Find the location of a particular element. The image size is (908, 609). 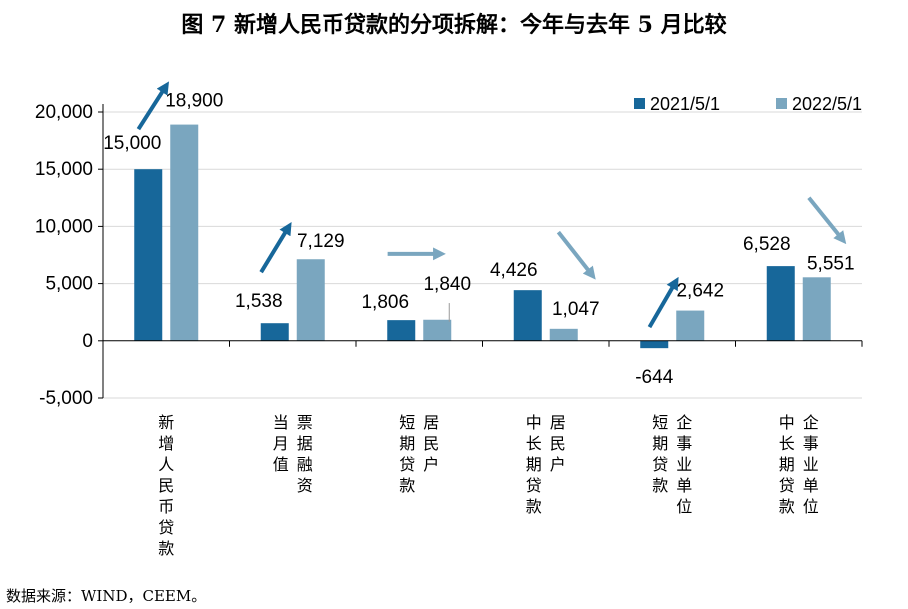

legend: 2021/5/1 2022/5/1 is located at coordinates (748, 104).